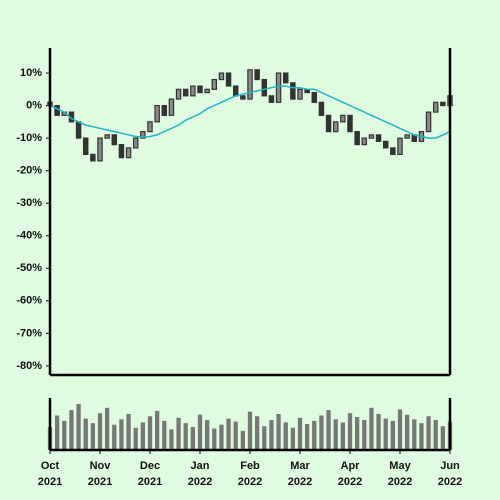 This screenshot has height=500, width=500. What do you see at coordinates (29, 333) in the screenshot?
I see `y-tick-label: -70%` at bounding box center [29, 333].